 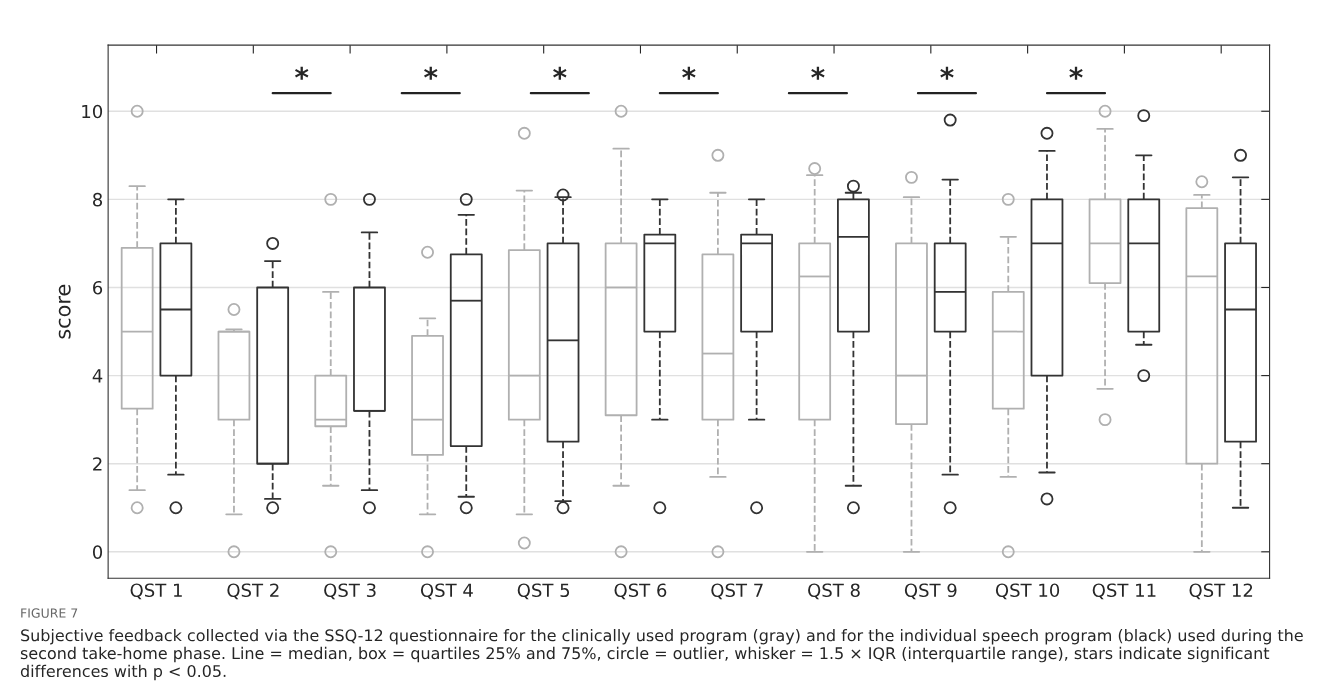 I want to click on y-tick-label: 6, so click(x=98, y=287).